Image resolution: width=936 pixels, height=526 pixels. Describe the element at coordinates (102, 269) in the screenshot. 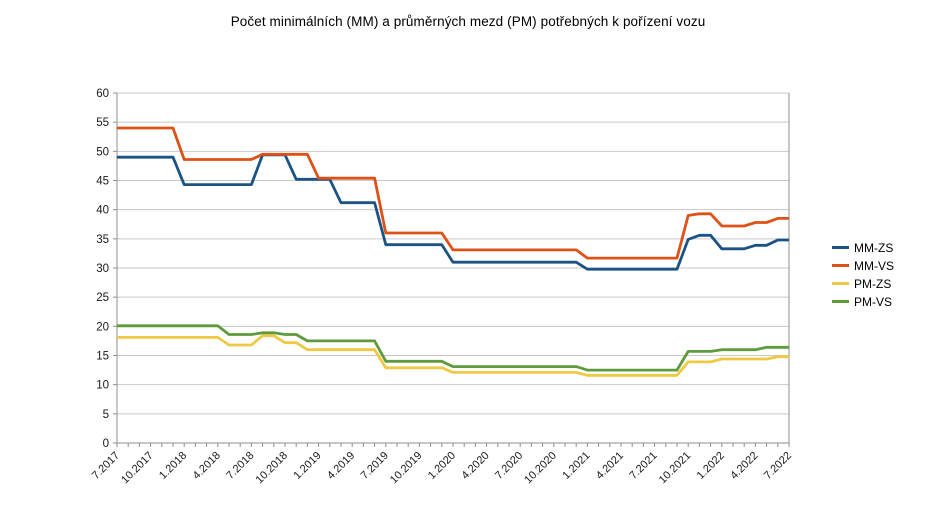

I see `y-tick-label: 30` at that location.